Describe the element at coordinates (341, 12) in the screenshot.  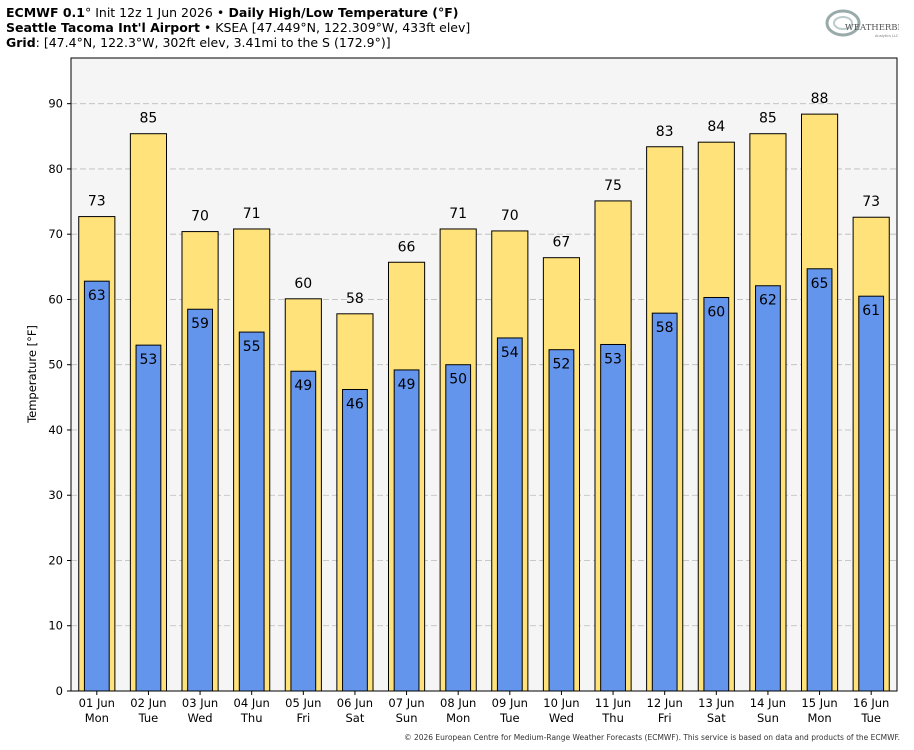
I see `product-title: Daily High/Low Temperature (°F)` at that location.